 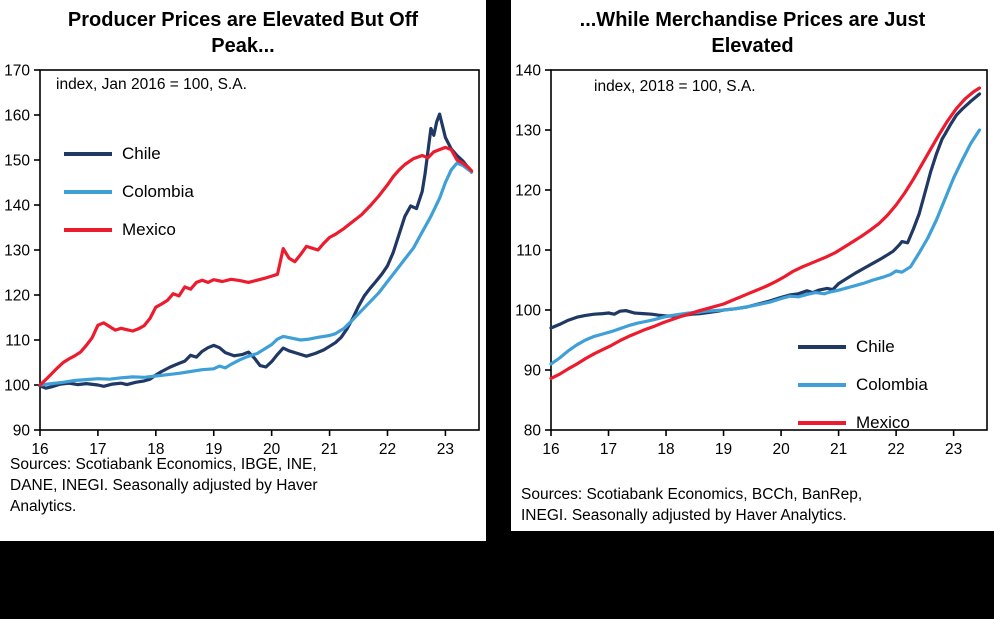 What do you see at coordinates (533, 431) in the screenshot?
I see `svg-text: 80` at bounding box center [533, 431].